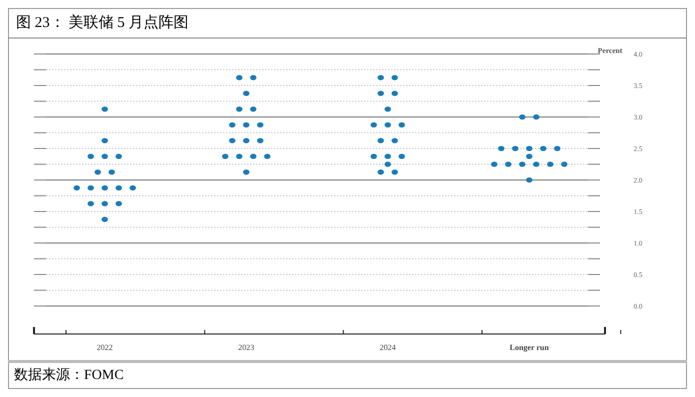  Describe the element at coordinates (246, 347) in the screenshot. I see `x-tick-label: 2023` at that location.